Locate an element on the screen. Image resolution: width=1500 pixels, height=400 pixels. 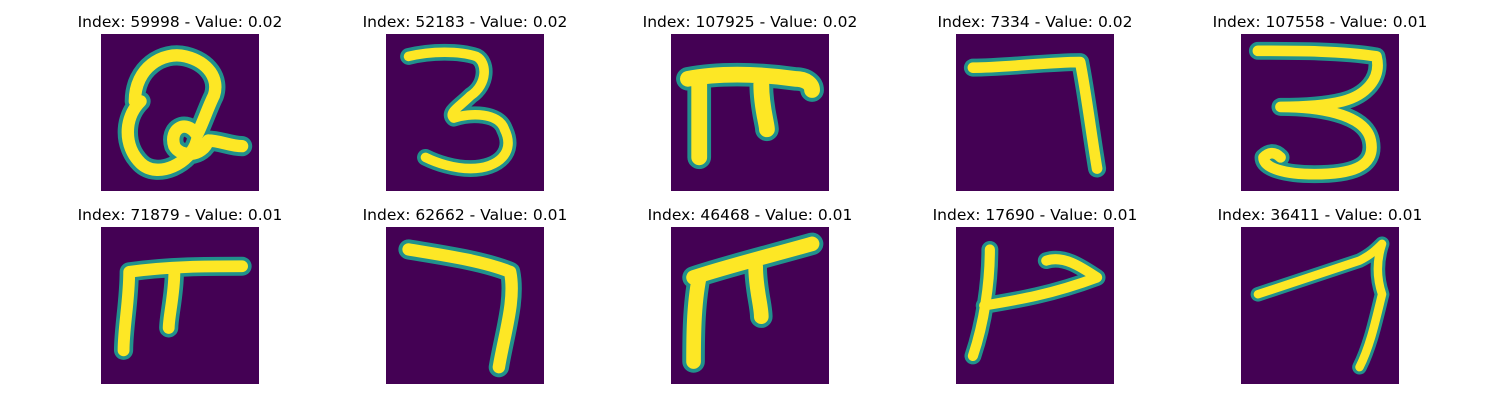
panel-3: Index: 107925 - Value: 0.02 is located at coordinates (750, 107).